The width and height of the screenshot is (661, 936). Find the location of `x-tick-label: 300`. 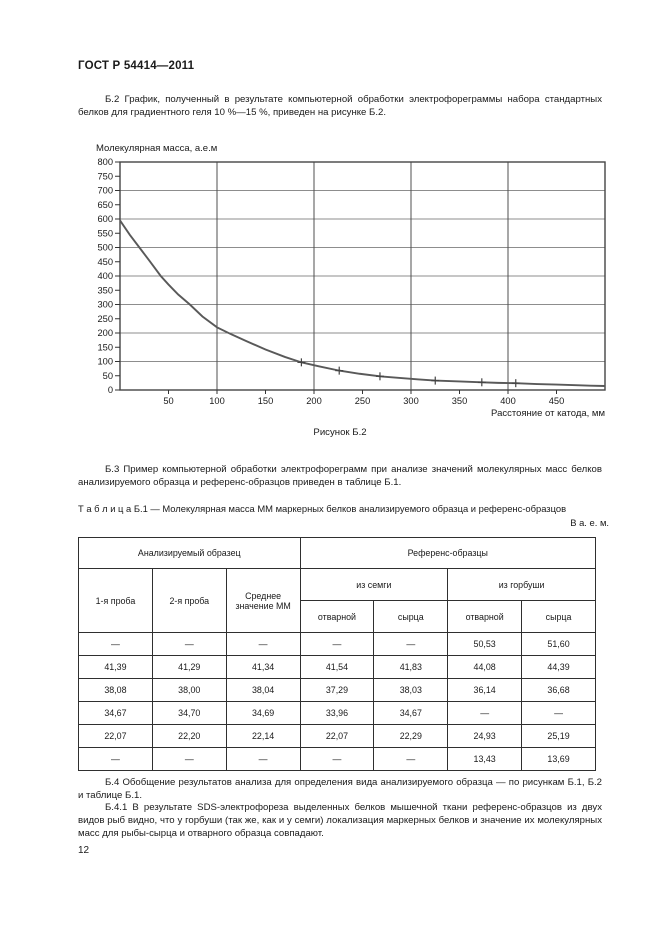

x-tick-label: 300 is located at coordinates (411, 401).